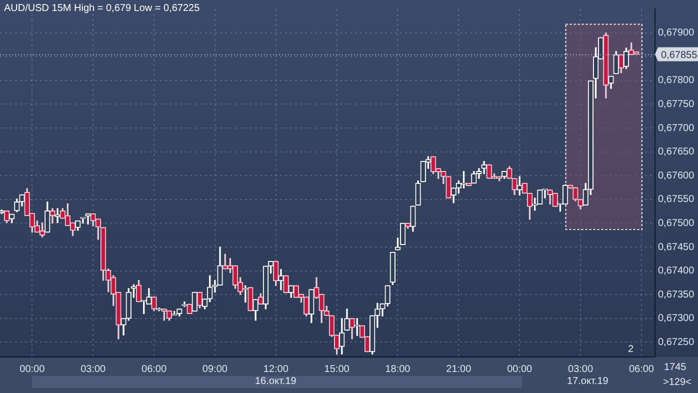 The width and height of the screenshot is (698, 393). I want to click on chart-title: AUD/USD 15M High = 0,679 Low = 0,67225, so click(102, 8).